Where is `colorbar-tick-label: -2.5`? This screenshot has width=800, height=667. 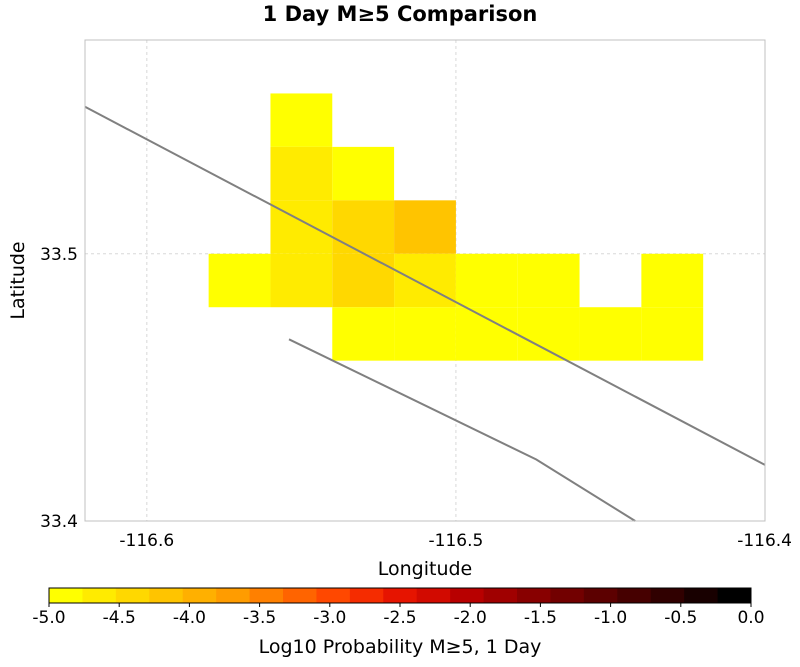
colorbar-tick-label: -2.5 is located at coordinates (399, 618).